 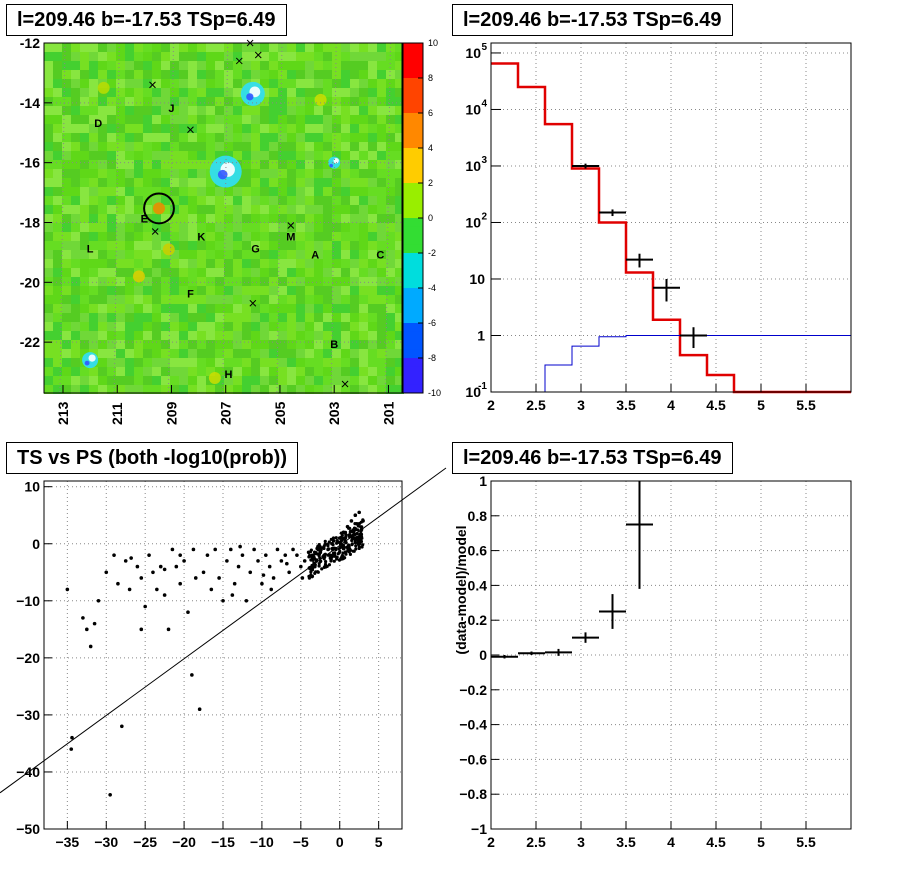 I want to click on colorbar-tick-label: 0, so click(x=430, y=218).